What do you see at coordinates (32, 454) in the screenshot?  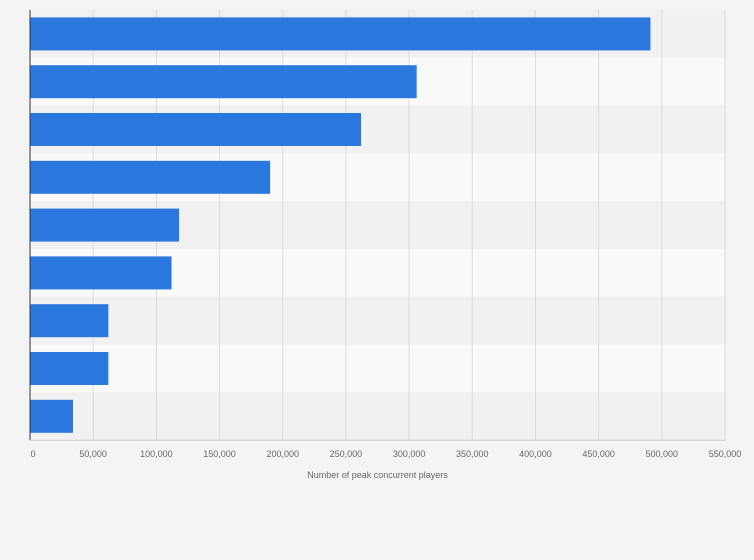 I see `x-tick-label: 0` at bounding box center [32, 454].